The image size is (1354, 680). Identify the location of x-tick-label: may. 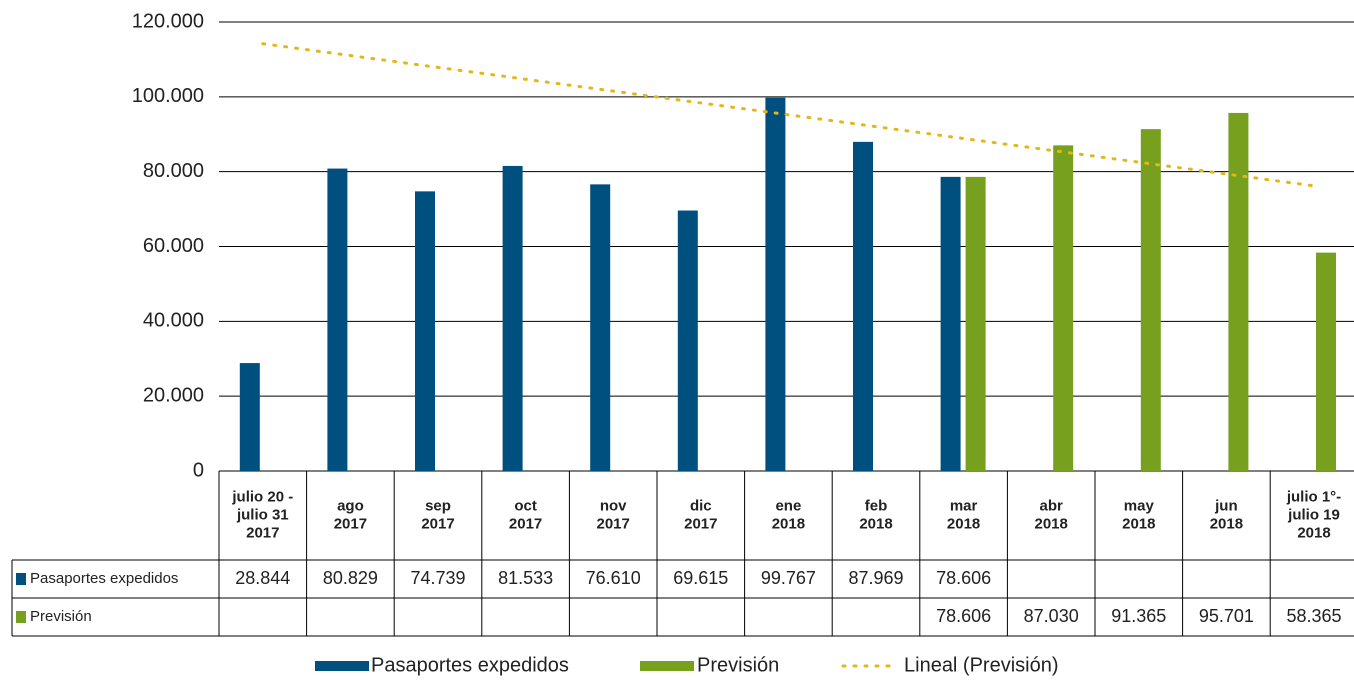
(1139, 505).